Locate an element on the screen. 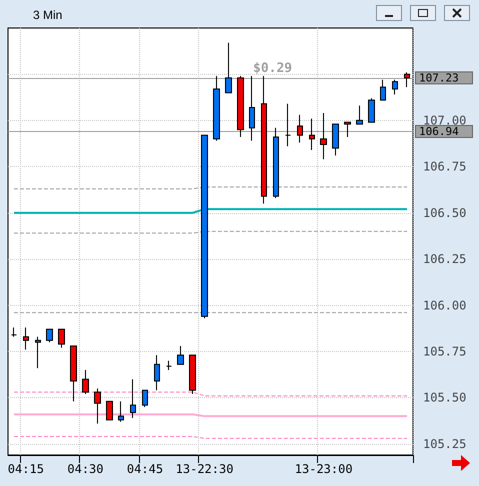 This screenshot has height=486, width=479. y-tick-label: 105.50 is located at coordinates (444, 397).